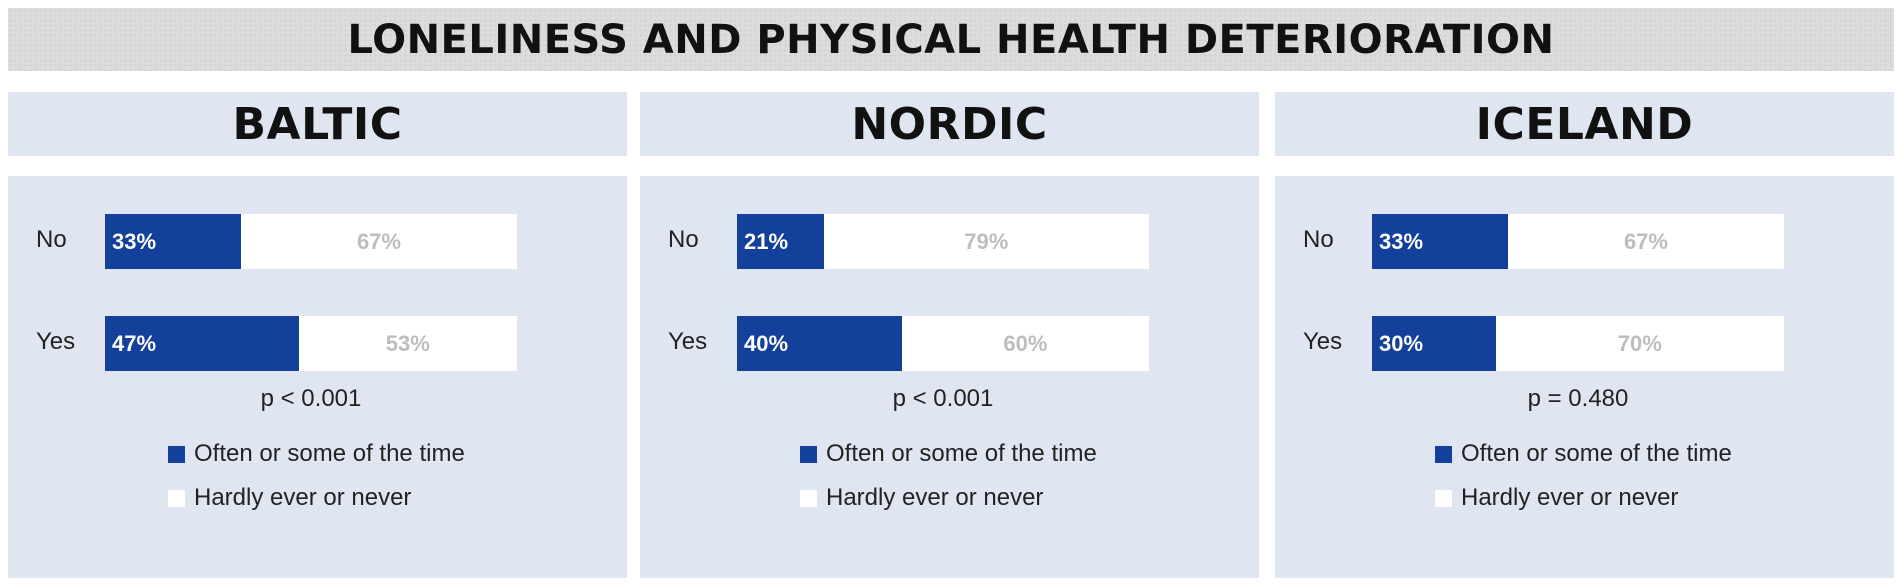 The image size is (1902, 586). Describe the element at coordinates (407, 343) in the screenshot. I see `bar-hardly-value-label: 53%` at that location.